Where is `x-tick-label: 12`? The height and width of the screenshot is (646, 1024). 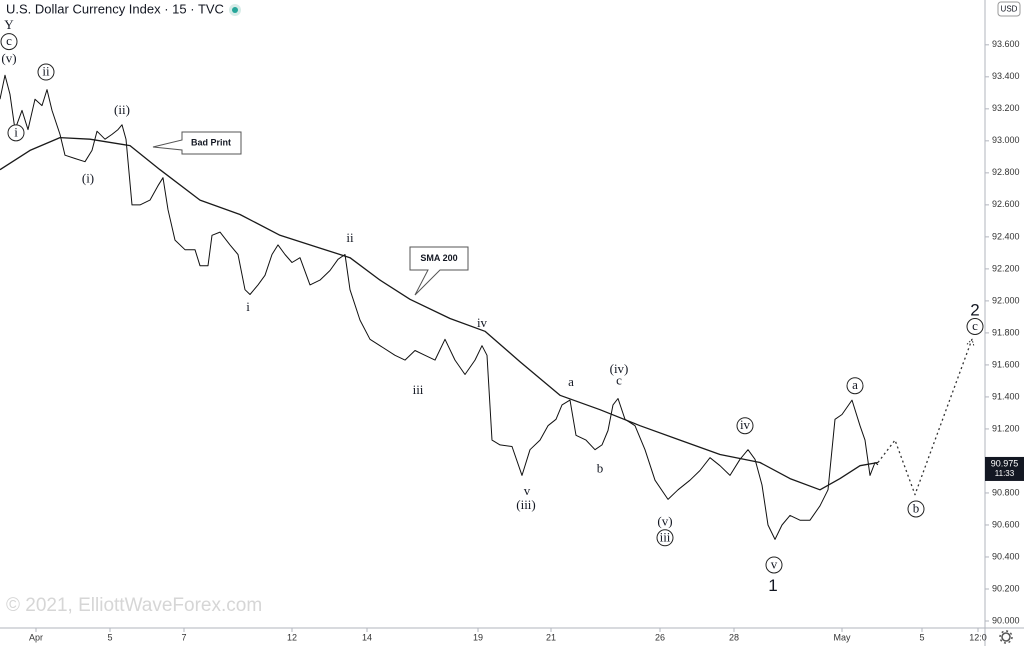
x-tick-label: 12 is located at coordinates (292, 637).